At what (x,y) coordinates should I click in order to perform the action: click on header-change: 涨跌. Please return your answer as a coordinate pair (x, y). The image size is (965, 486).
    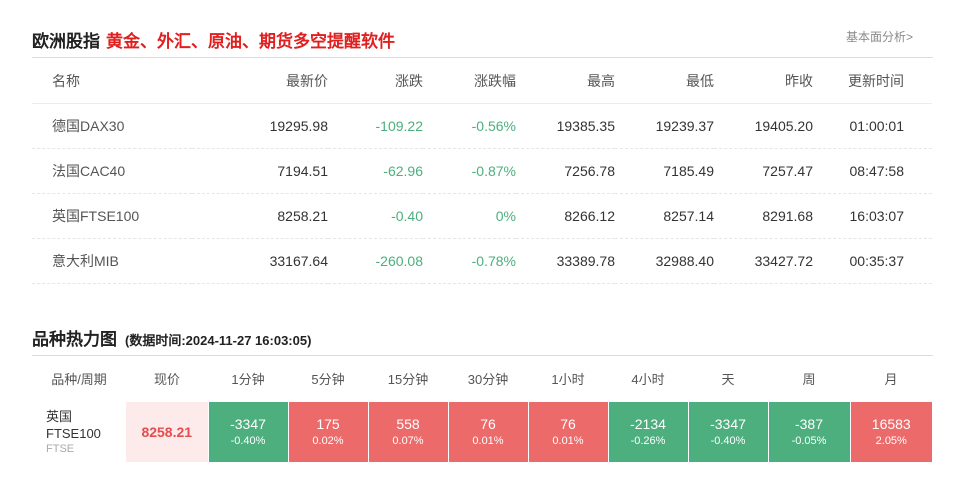
    Looking at the image, I should click on (375, 81).